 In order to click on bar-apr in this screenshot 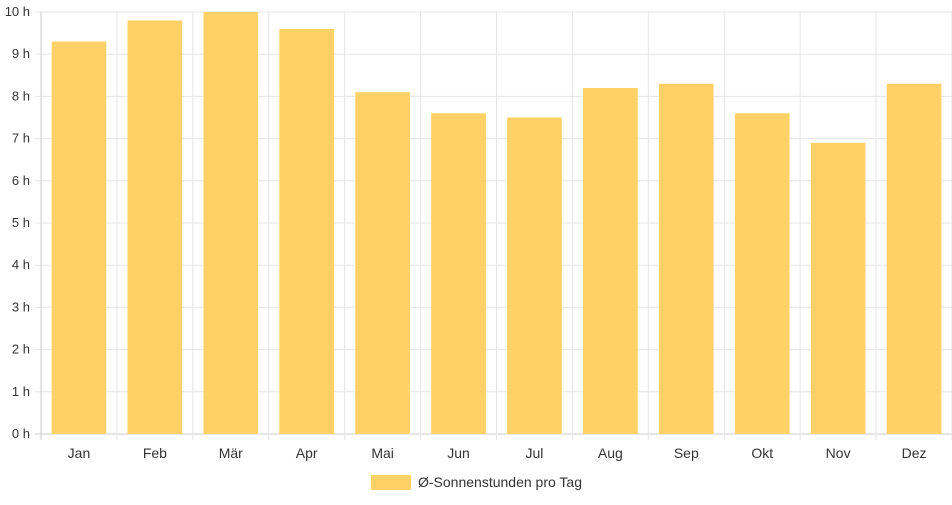, I will do `click(307, 231)`.